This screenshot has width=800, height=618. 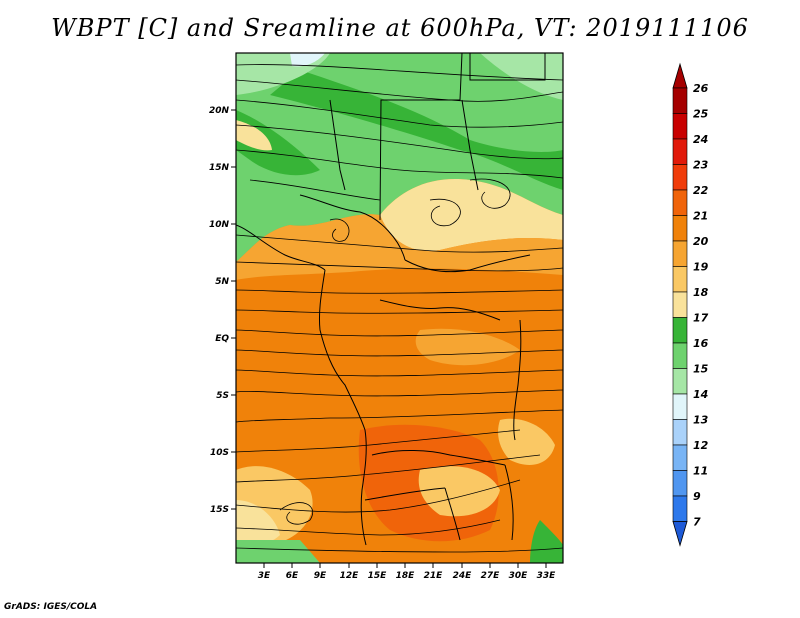 I want to click on lon-tick-label: 3E, so click(x=264, y=576).